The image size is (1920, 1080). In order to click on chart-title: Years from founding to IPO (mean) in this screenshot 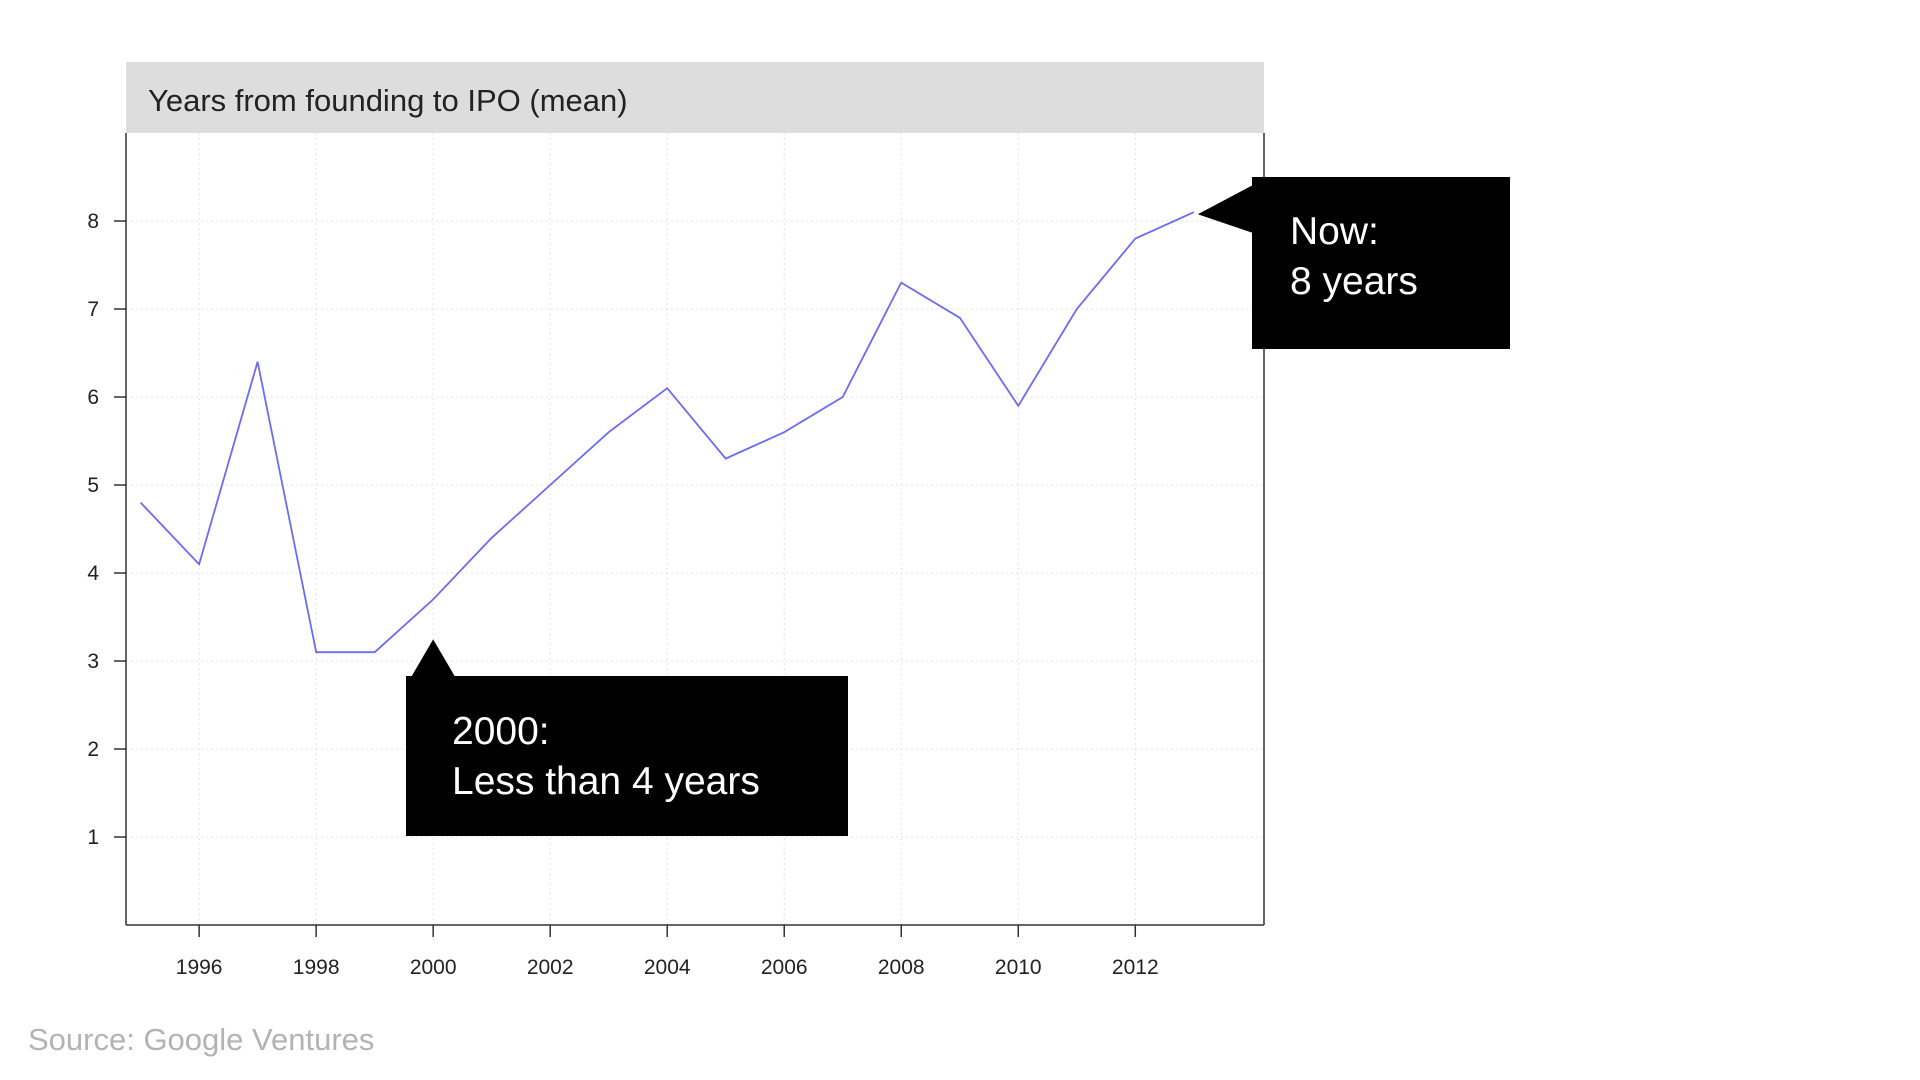, I will do `click(388, 100)`.